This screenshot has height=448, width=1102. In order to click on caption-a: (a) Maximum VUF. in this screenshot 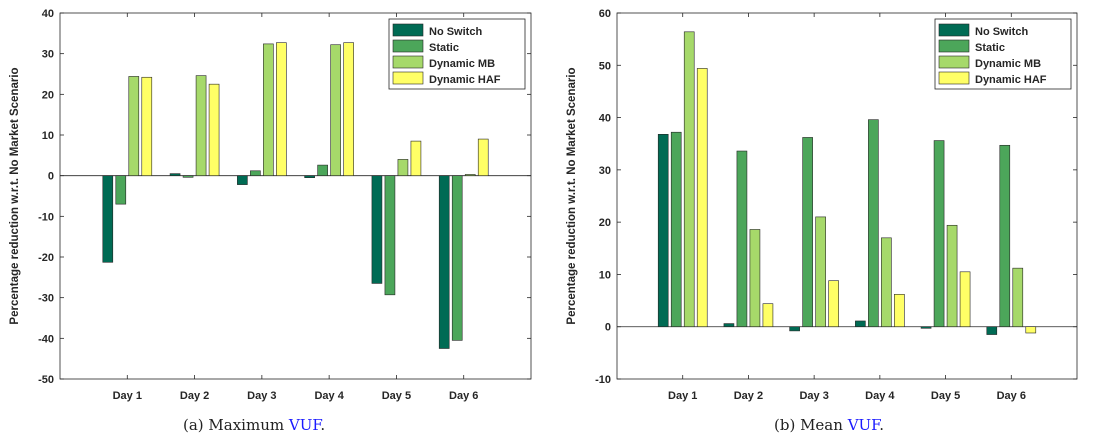, I will do `click(254, 425)`.